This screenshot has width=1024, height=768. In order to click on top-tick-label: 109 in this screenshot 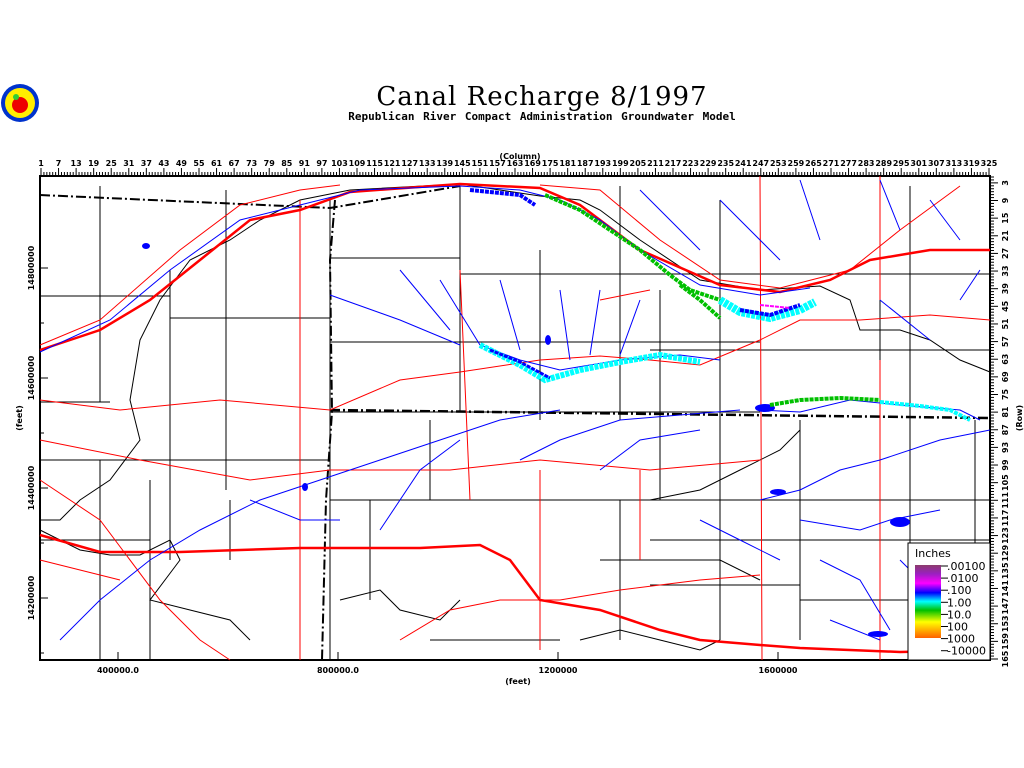, I will do `click(357, 163)`.